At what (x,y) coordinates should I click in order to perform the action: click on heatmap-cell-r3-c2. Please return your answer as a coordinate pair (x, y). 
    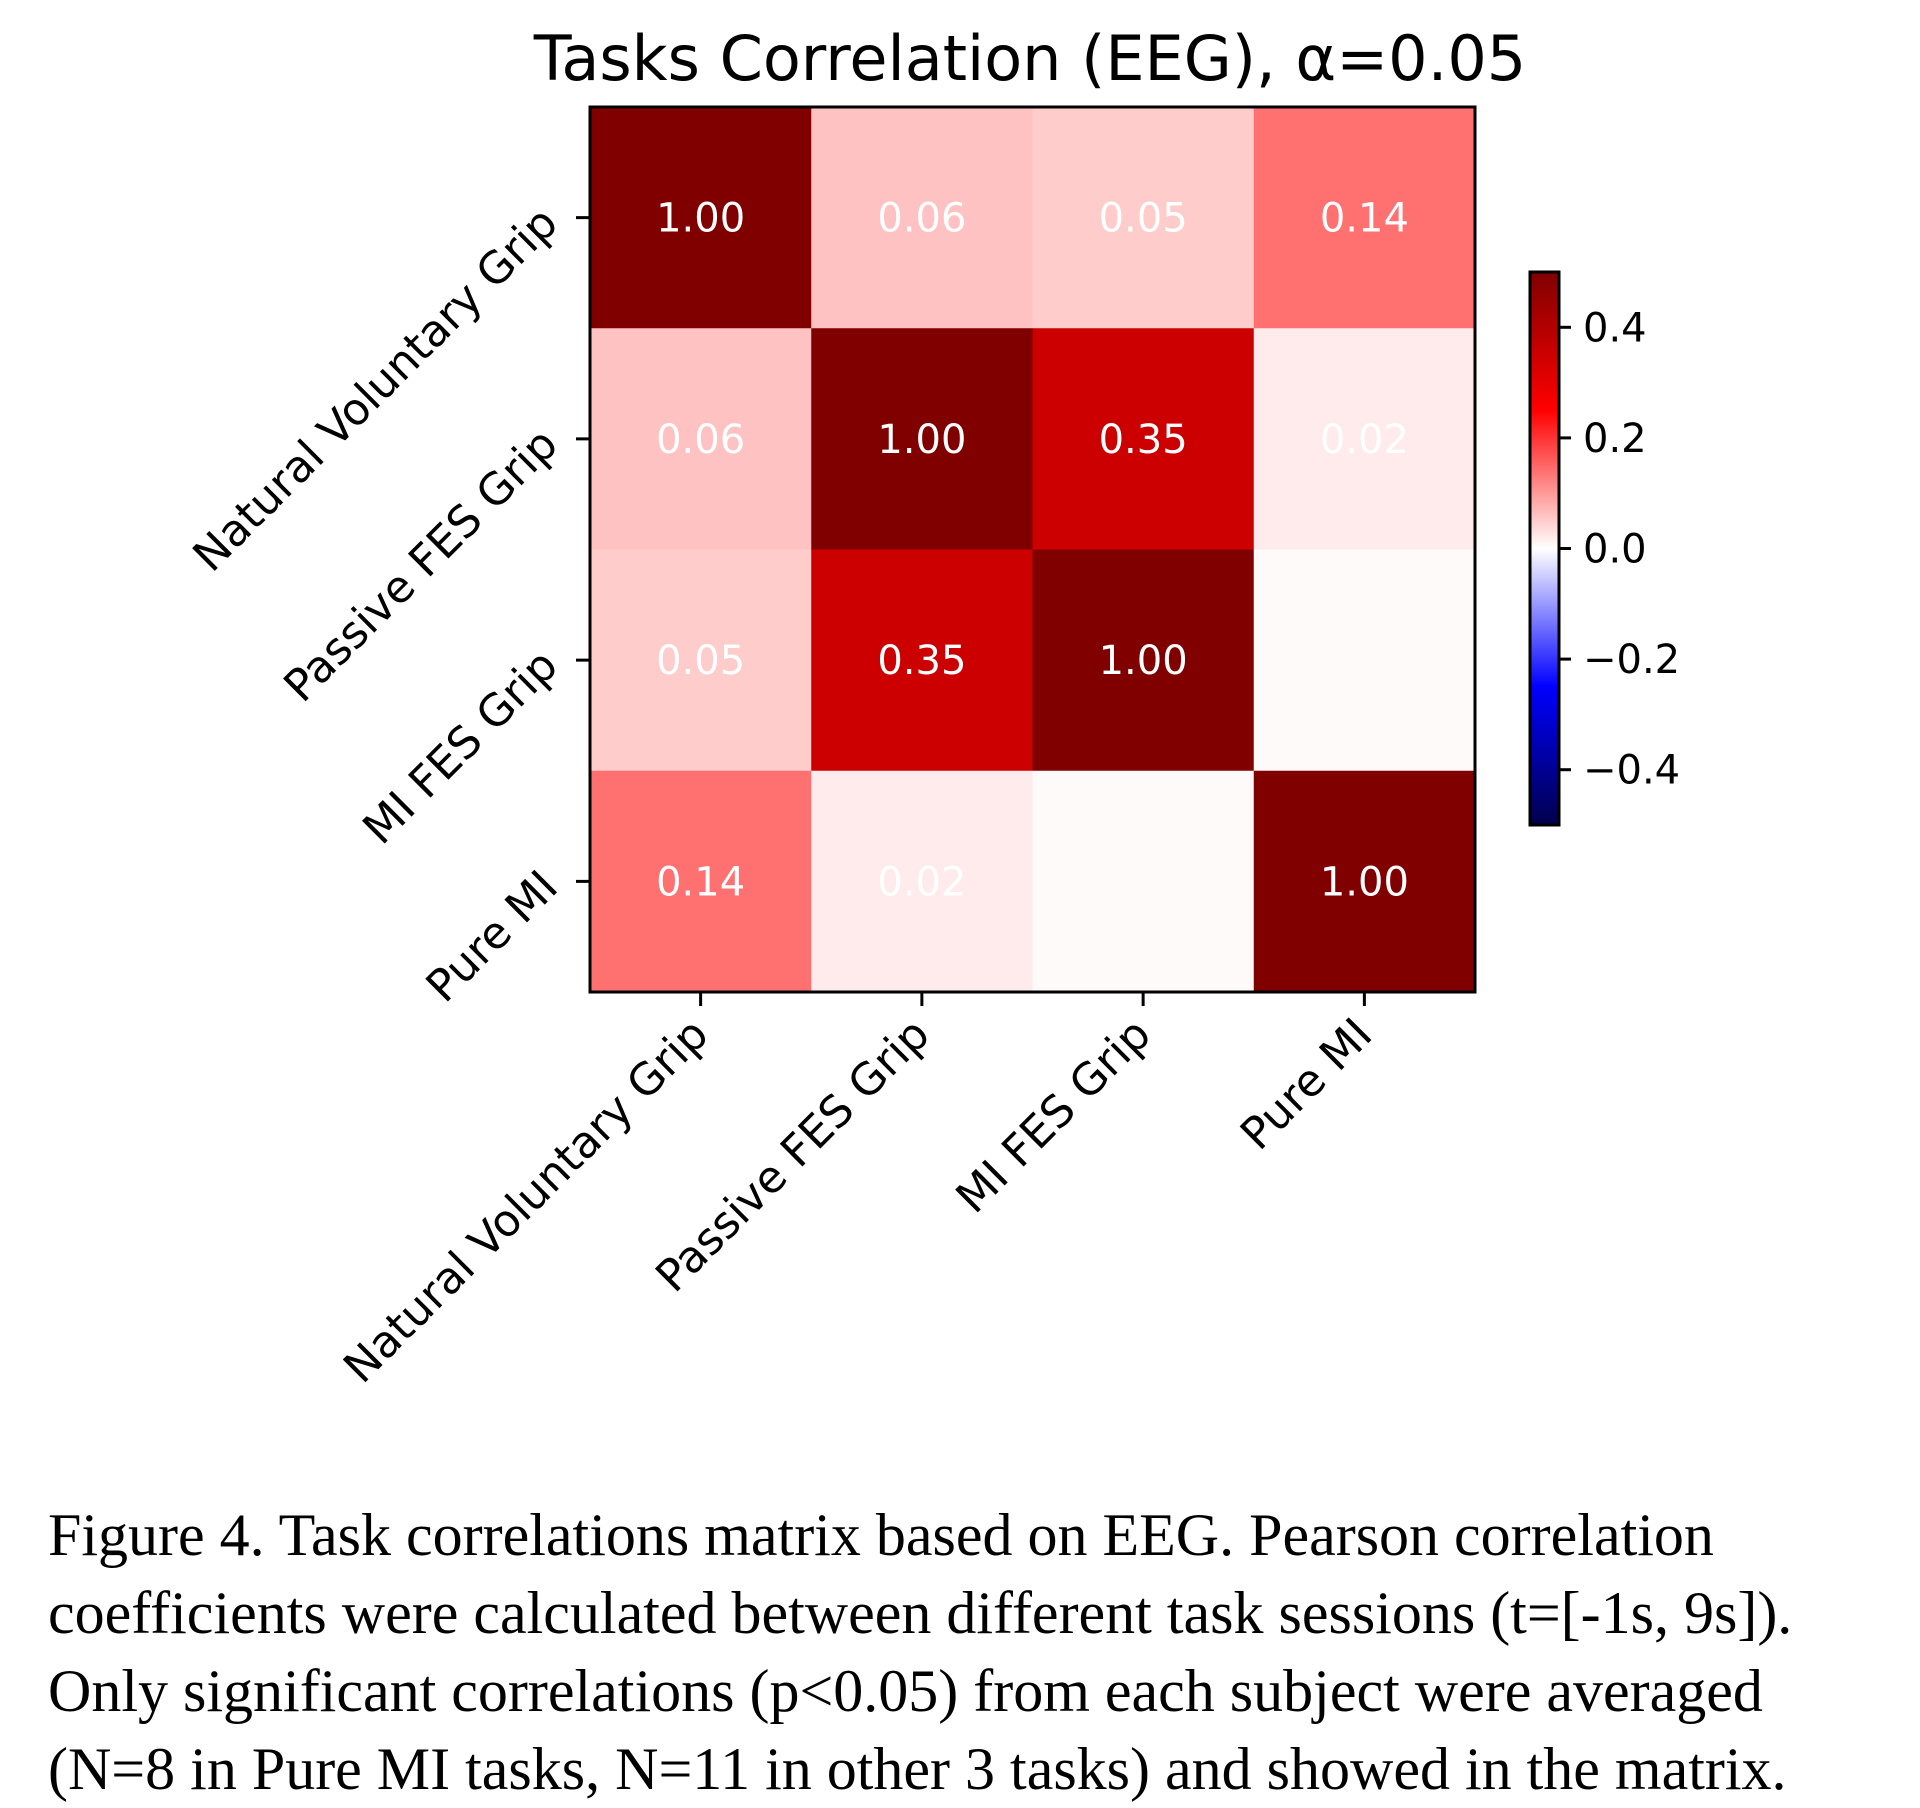
    Looking at the image, I should click on (922, 660).